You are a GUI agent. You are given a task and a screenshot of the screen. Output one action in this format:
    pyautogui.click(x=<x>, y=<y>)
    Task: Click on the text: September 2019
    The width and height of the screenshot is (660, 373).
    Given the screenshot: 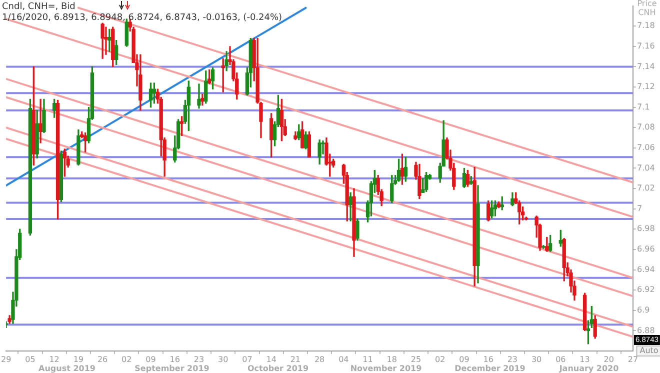 What is the action you would take?
    pyautogui.click(x=172, y=368)
    